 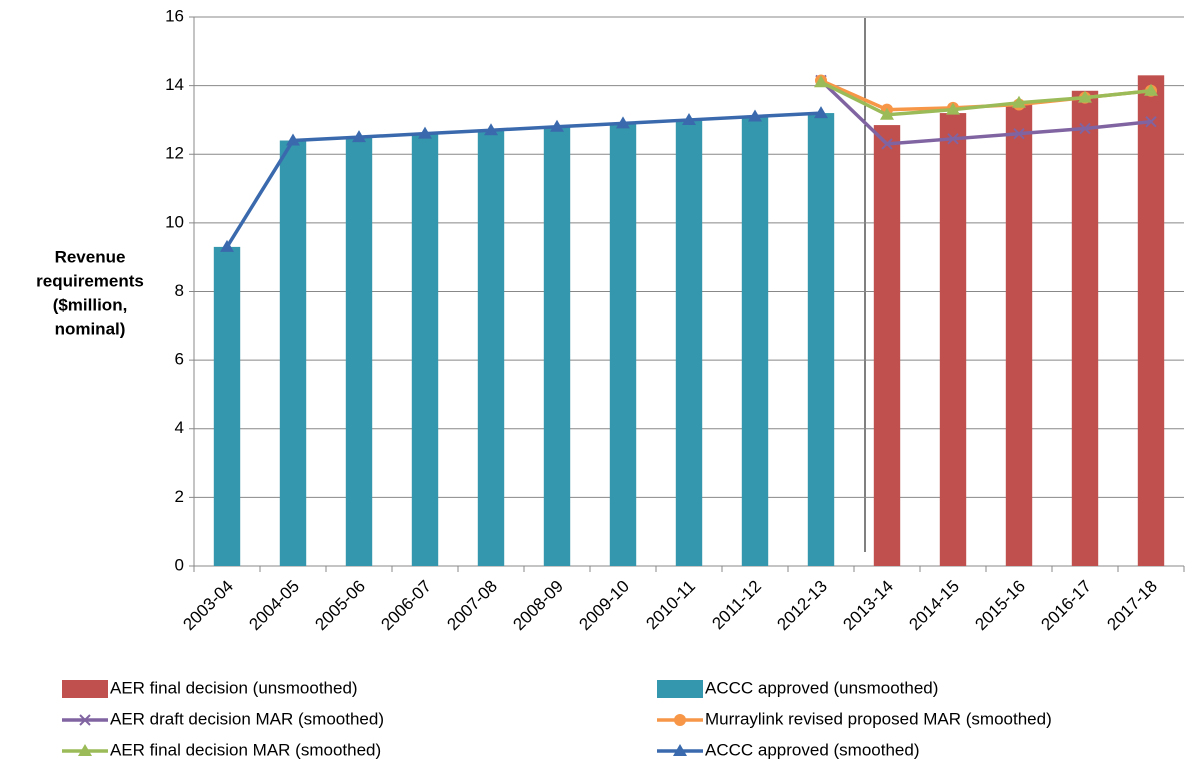 What do you see at coordinates (406, 606) in the screenshot?
I see `x-tick-label: 2006-07` at bounding box center [406, 606].